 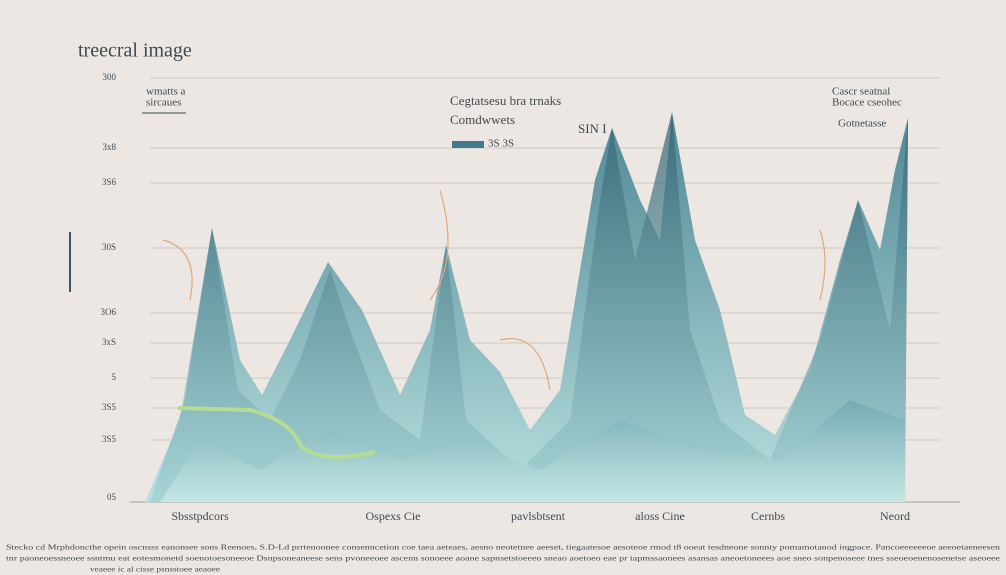 I want to click on legend-text: wmatts a, so click(x=166, y=92).